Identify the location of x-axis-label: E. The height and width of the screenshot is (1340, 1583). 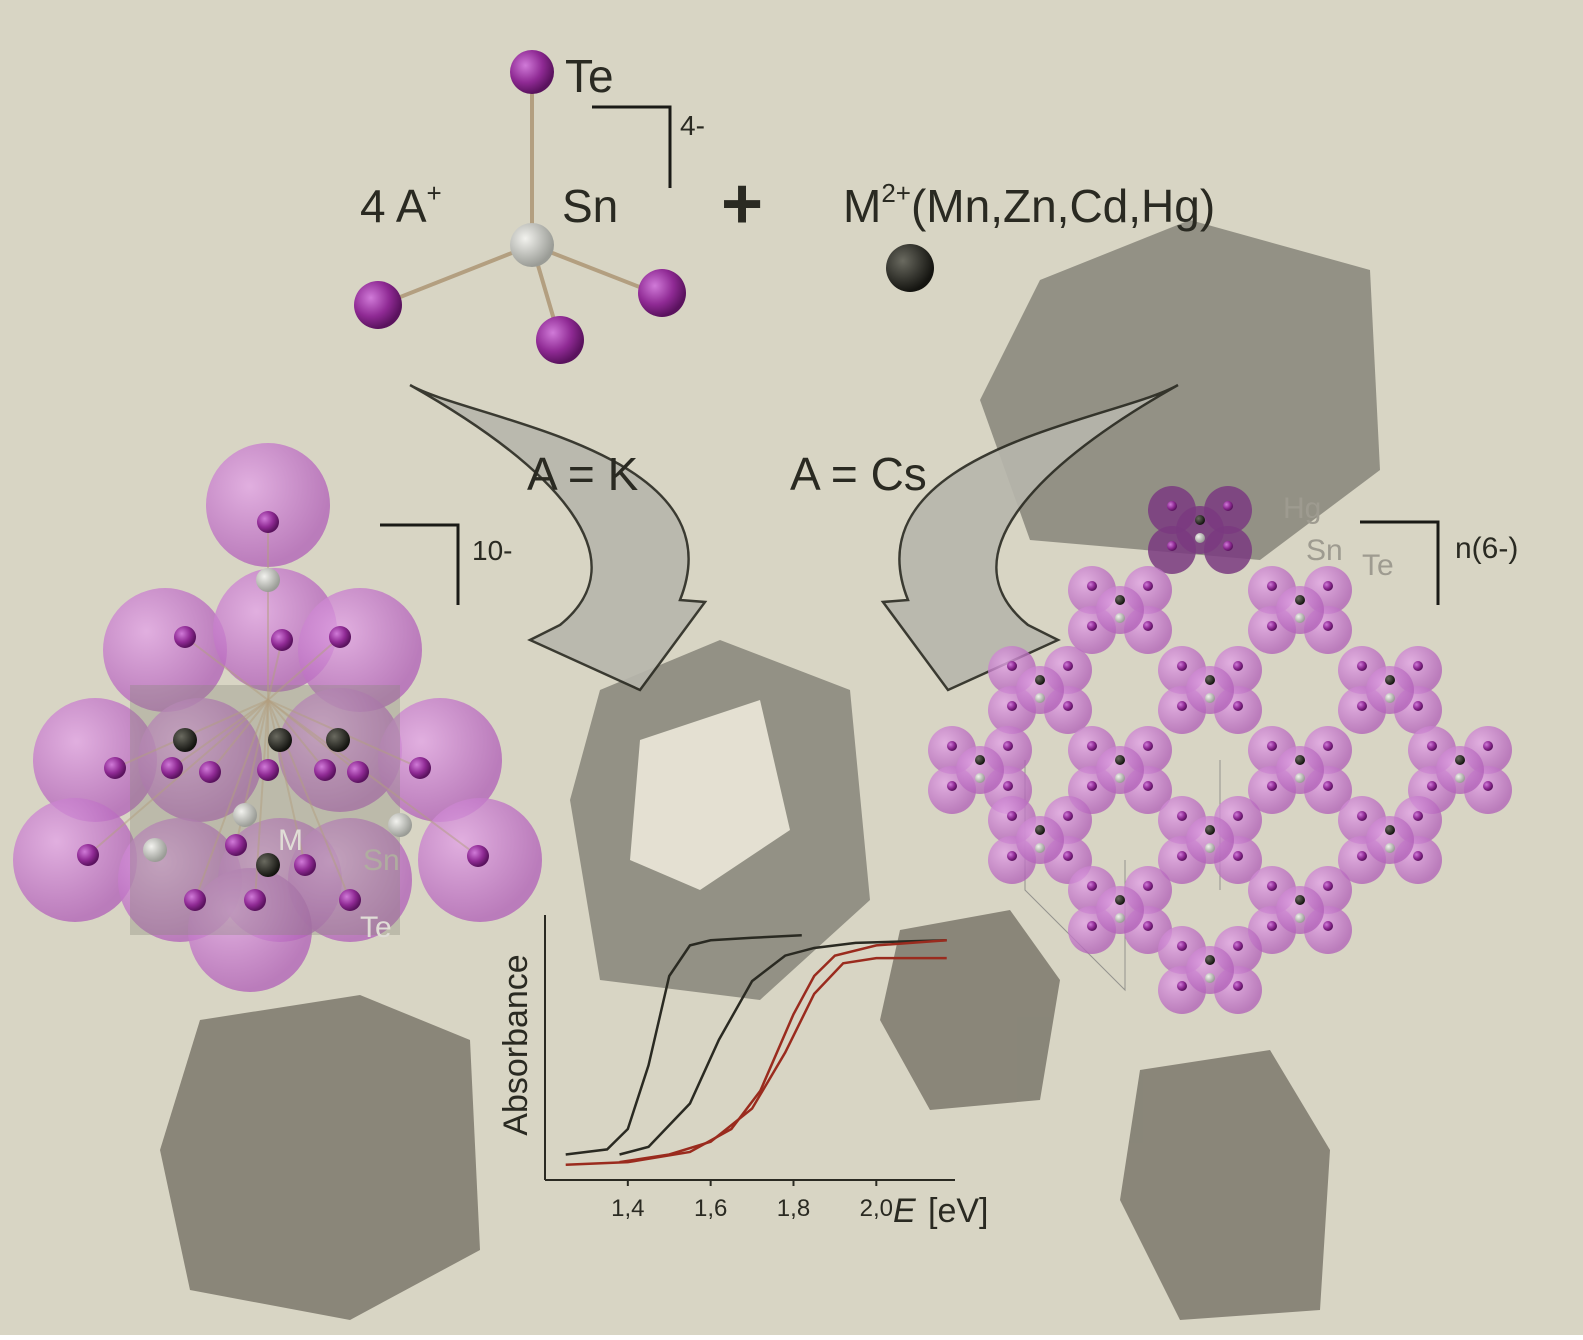
(904, 1211).